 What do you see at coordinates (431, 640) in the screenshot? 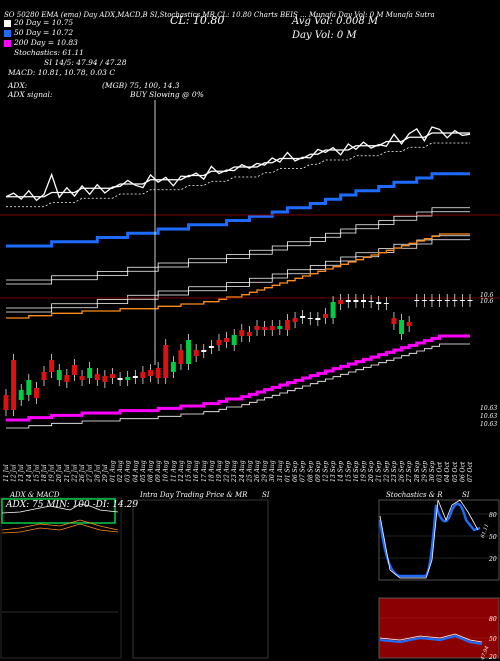
I see `rsi-blue-line` at bounding box center [431, 640].